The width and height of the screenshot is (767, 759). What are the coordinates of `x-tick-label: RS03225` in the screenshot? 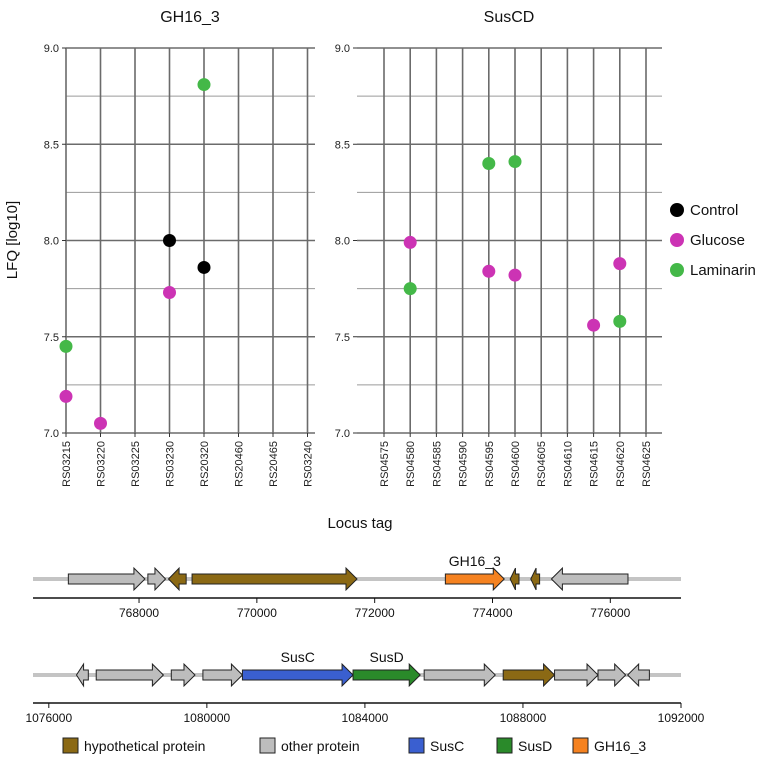 It's located at (136, 464).